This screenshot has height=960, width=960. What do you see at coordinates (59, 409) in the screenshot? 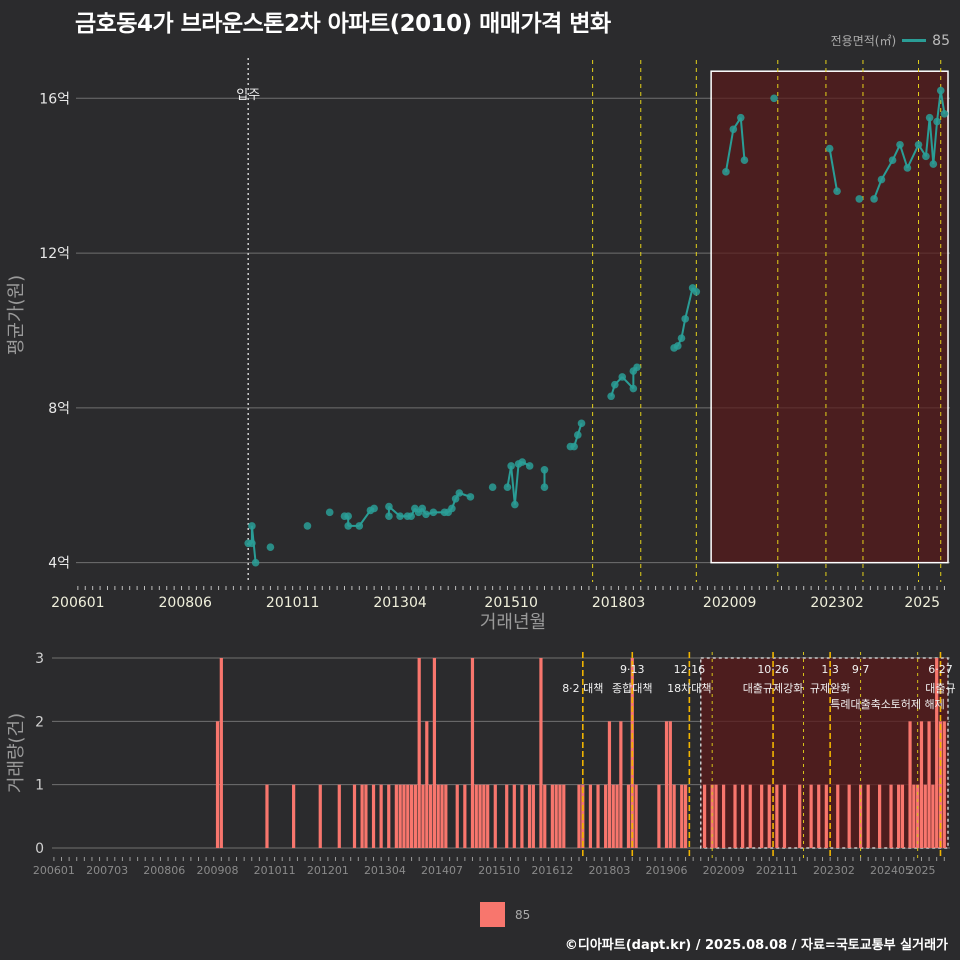
I see `price-ytick-label-1: 8억` at bounding box center [59, 409].